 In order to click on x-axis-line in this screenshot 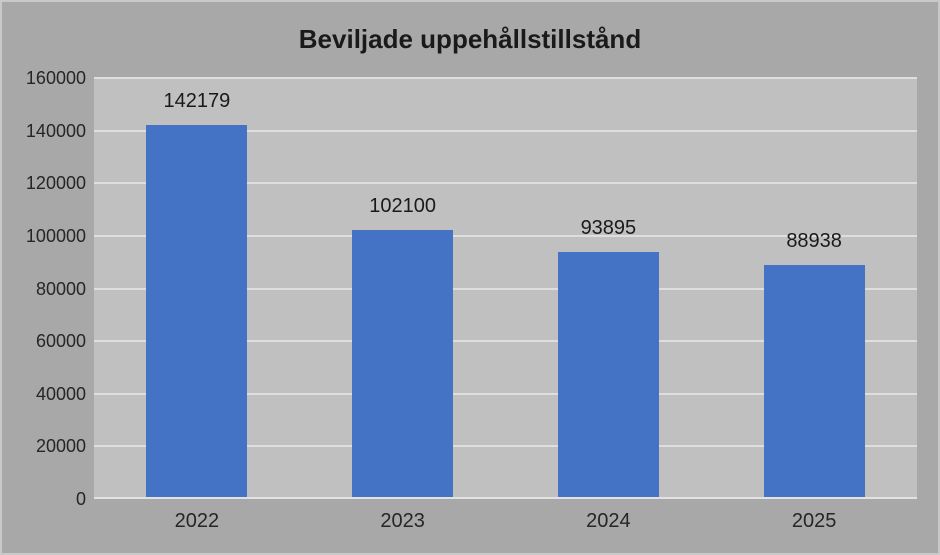, I will do `click(505, 498)`.